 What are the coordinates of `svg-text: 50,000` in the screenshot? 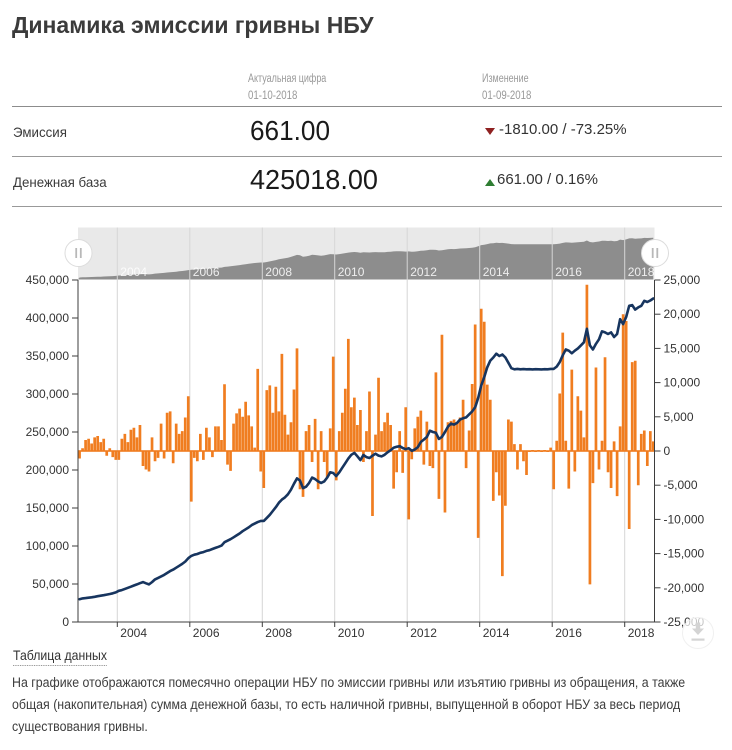 It's located at (50, 584).